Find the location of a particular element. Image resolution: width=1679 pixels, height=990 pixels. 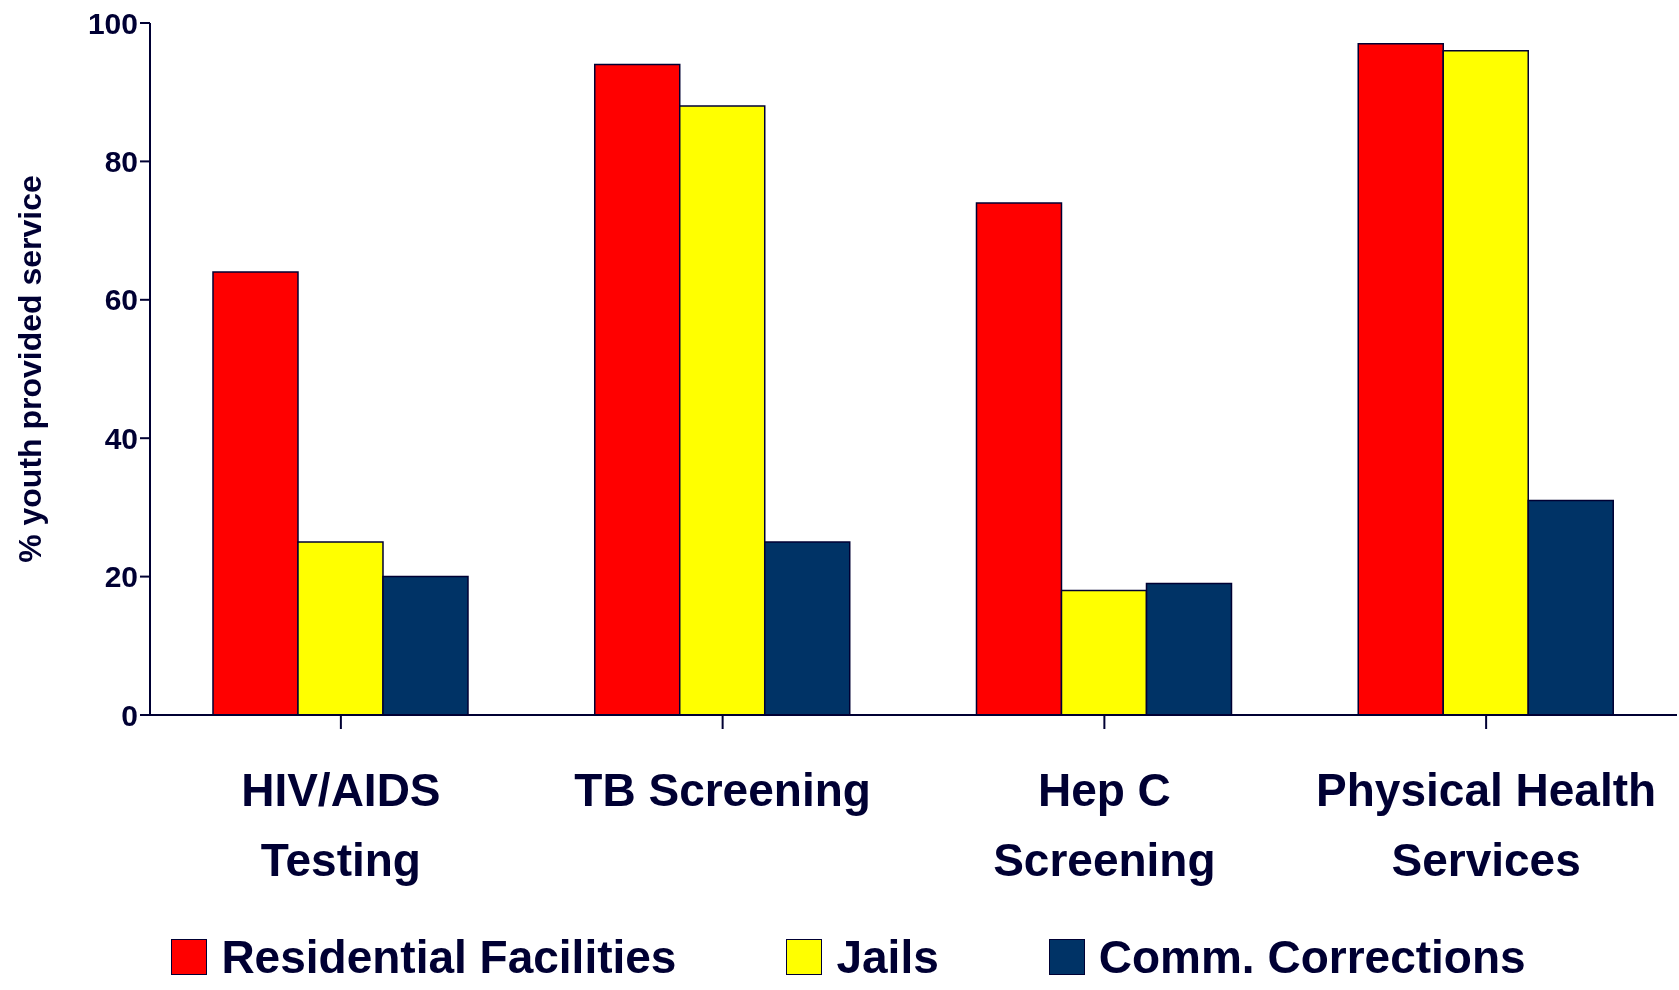

y-tick-label: 60 is located at coordinates (121, 300).